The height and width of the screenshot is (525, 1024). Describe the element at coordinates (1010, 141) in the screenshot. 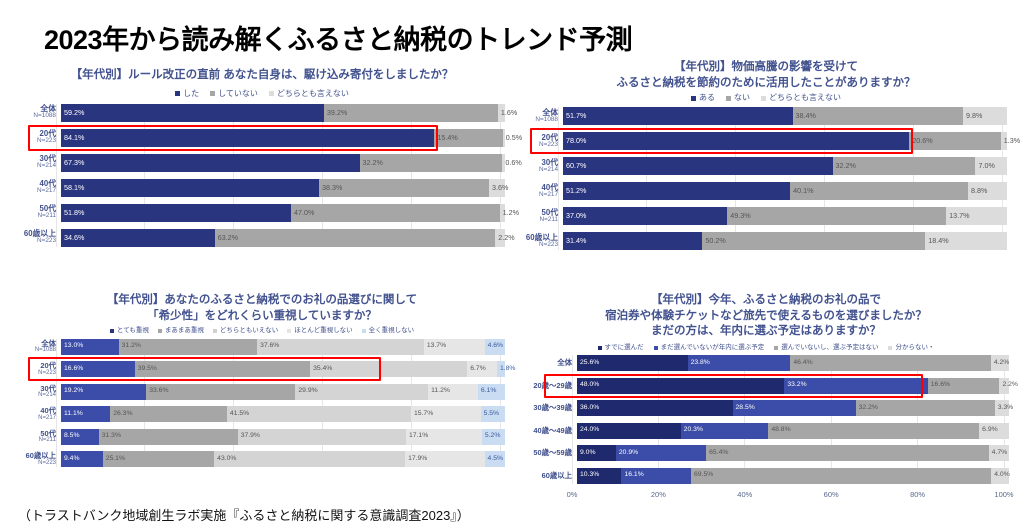

I see `bar-segment: 1.3%` at that location.